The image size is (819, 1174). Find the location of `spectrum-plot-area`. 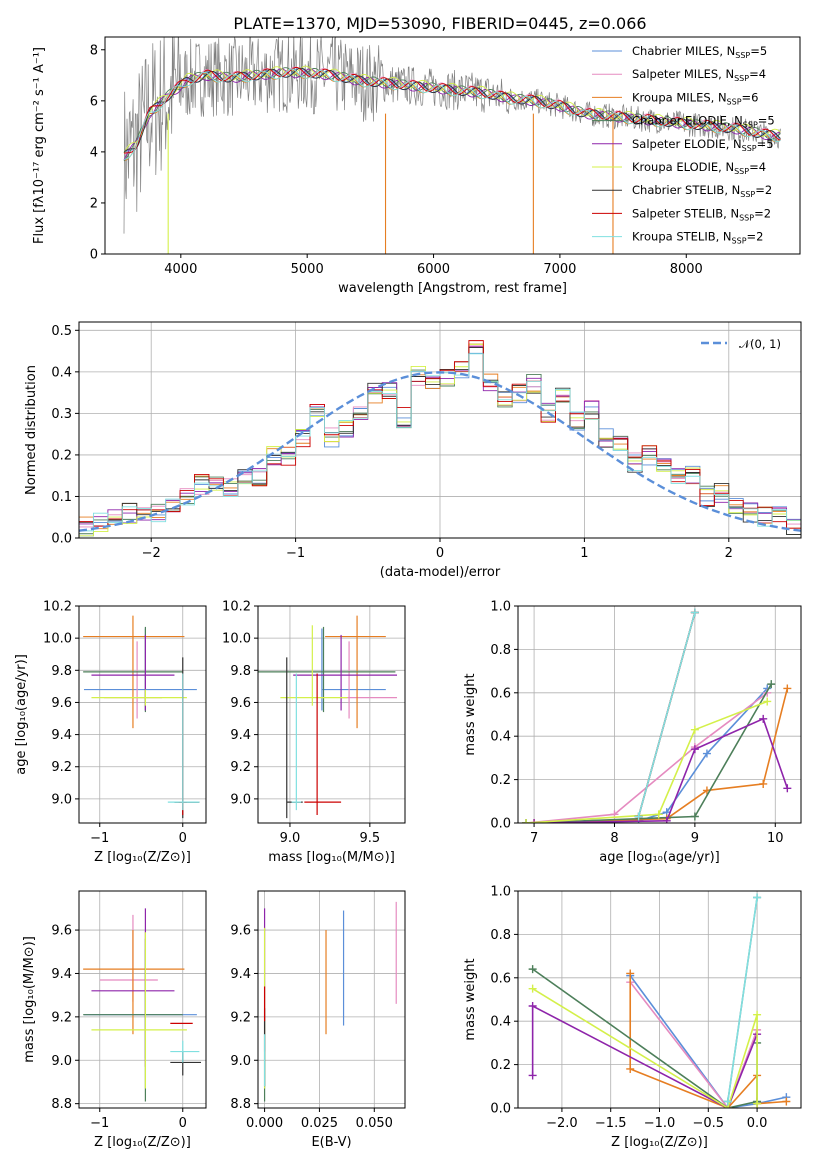

spectrum-plot-area is located at coordinates (452, 145).